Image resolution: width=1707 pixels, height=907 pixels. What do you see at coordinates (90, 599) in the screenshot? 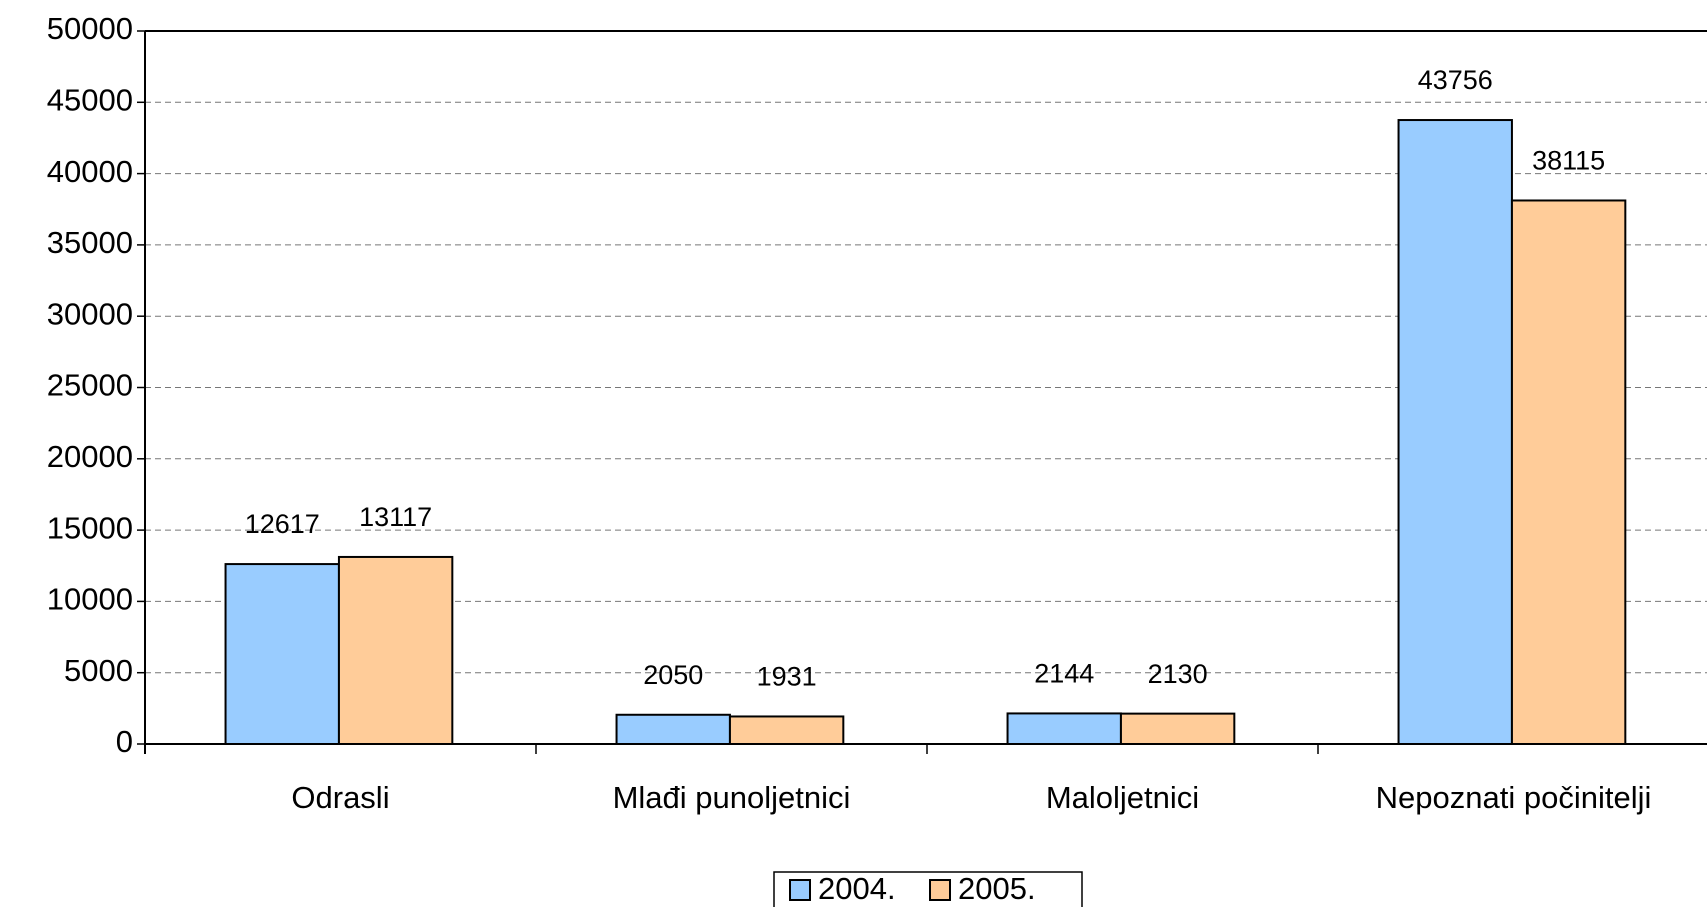
I see `y-tick-label: 10000` at bounding box center [90, 599].